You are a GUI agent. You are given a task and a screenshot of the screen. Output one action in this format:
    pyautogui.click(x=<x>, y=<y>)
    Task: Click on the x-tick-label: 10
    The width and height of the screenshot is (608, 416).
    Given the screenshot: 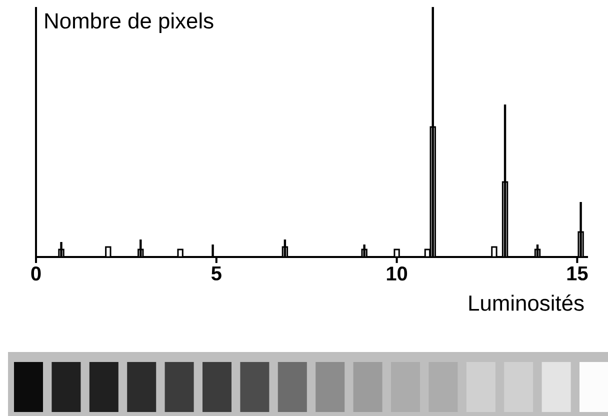 What is the action you would take?
    pyautogui.click(x=397, y=273)
    